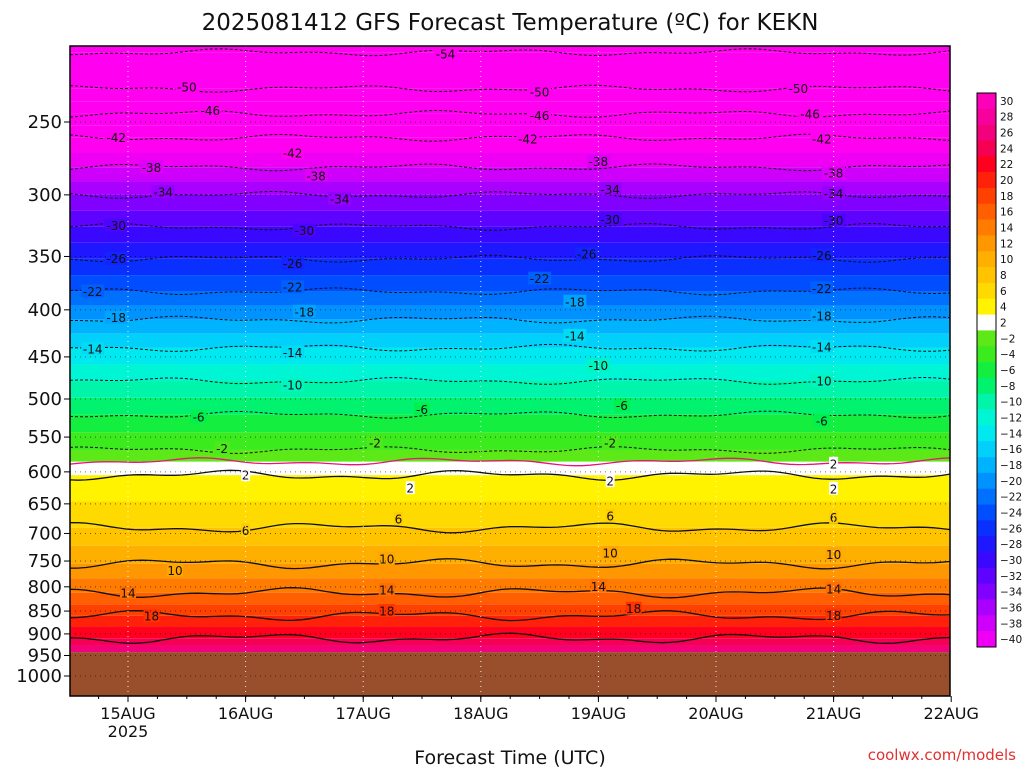 Image resolution: width=1024 pixels, height=772 pixels. I want to click on y-tick-label: 1000, so click(39, 676).